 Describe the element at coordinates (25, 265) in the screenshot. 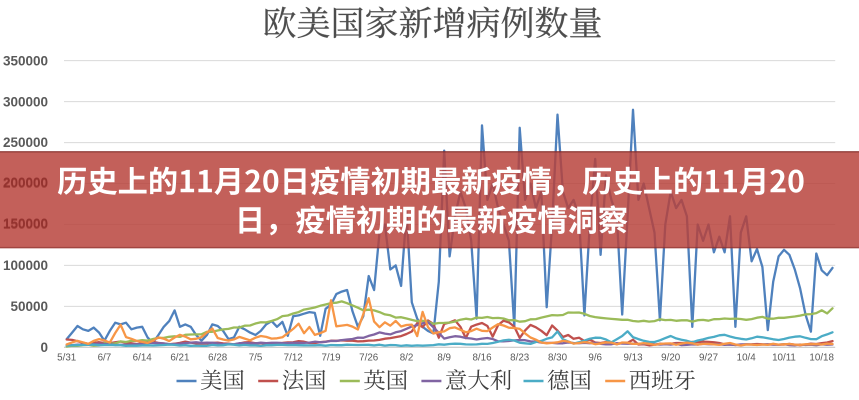

I see `svg-text: 100000` at that location.